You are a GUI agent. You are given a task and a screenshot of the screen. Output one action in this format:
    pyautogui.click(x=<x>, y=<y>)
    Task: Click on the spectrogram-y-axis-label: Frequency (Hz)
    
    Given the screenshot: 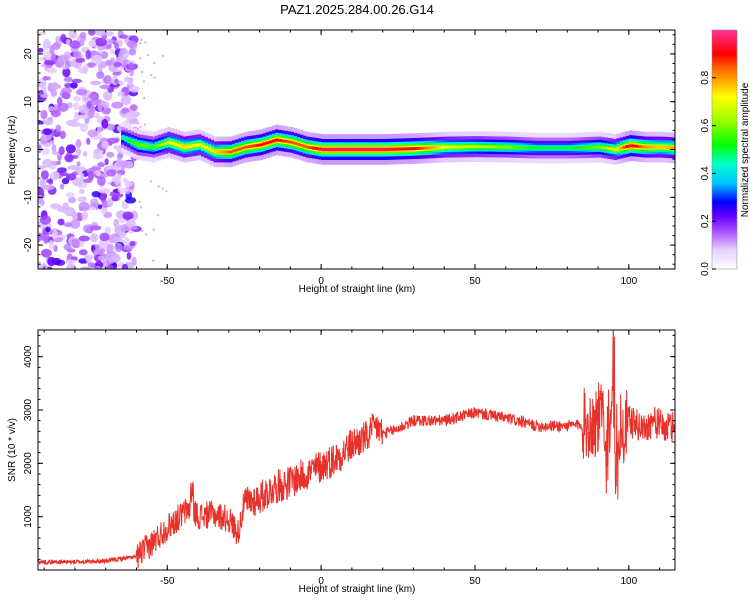 What is the action you would take?
    pyautogui.click(x=12, y=150)
    